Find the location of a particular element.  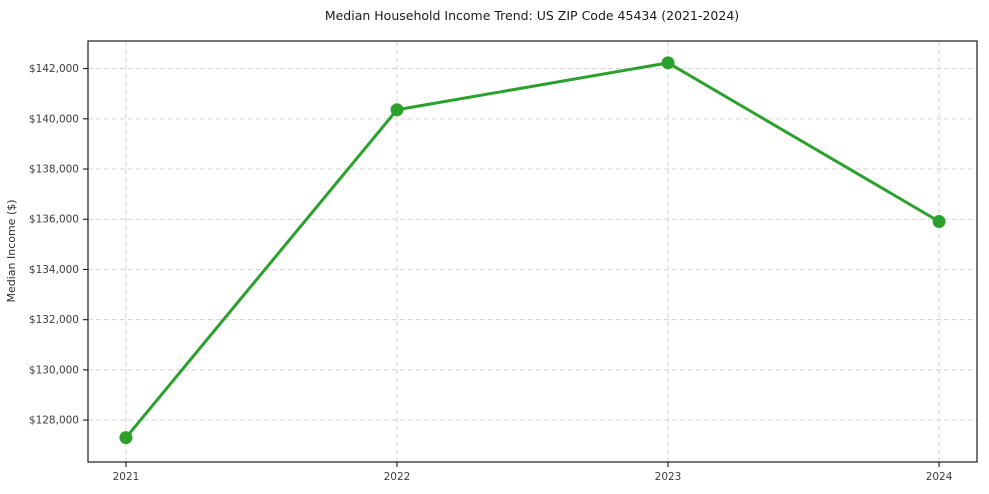

data-point-2021 is located at coordinates (126, 438).